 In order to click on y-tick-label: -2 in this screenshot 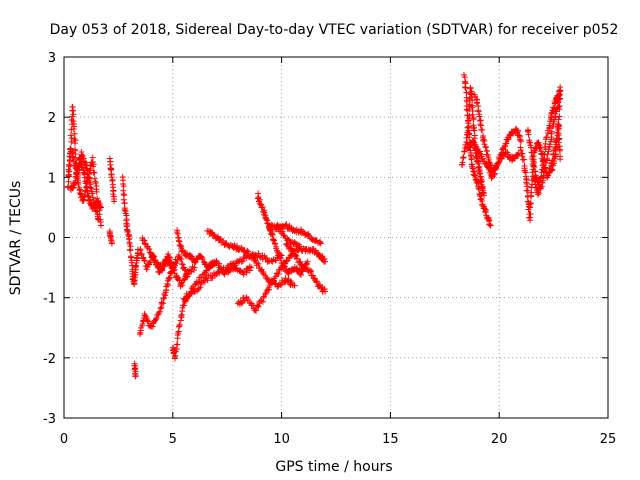, I will do `click(49, 359)`.